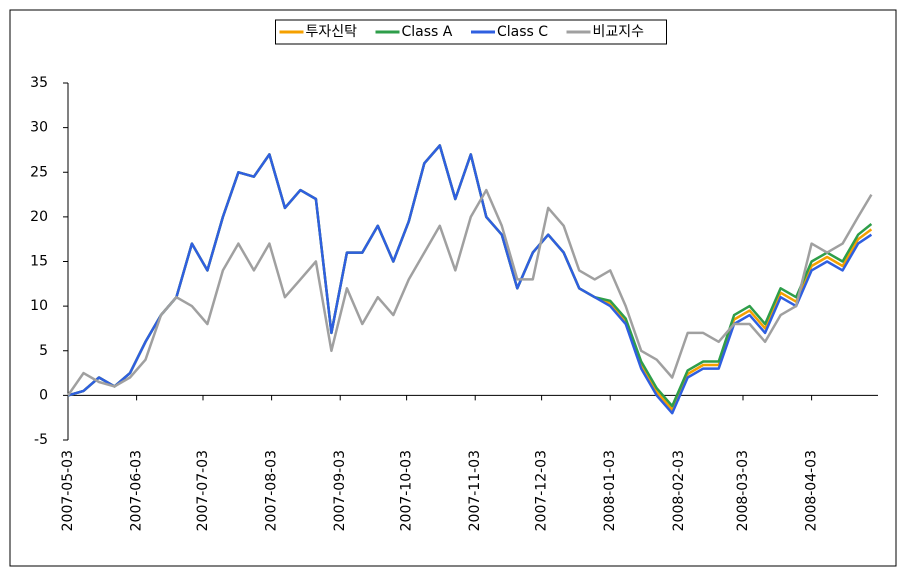 This screenshot has width=906, height=571. Describe the element at coordinates (39, 128) in the screenshot. I see `y-tick-label: 30` at that location.